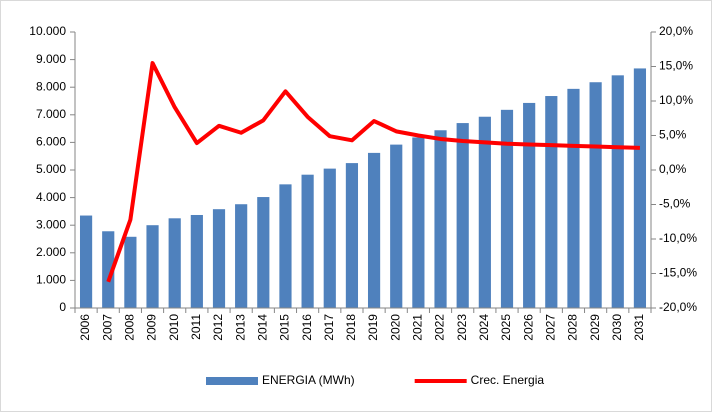 This screenshot has width=713, height=413. I want to click on x-tick-label: 2019, so click(373, 327).